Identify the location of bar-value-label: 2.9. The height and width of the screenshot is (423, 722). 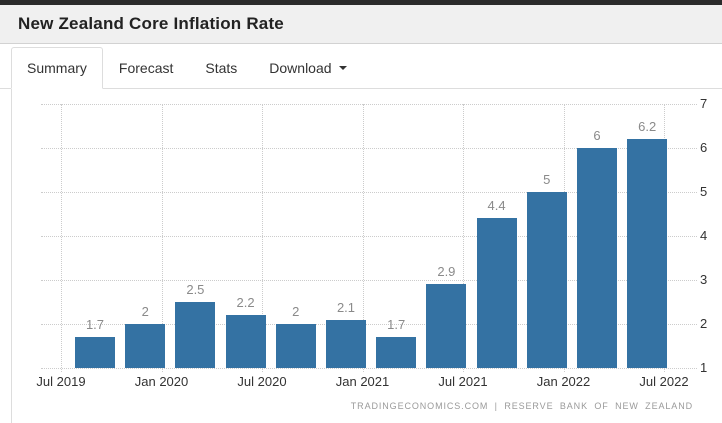
(446, 272).